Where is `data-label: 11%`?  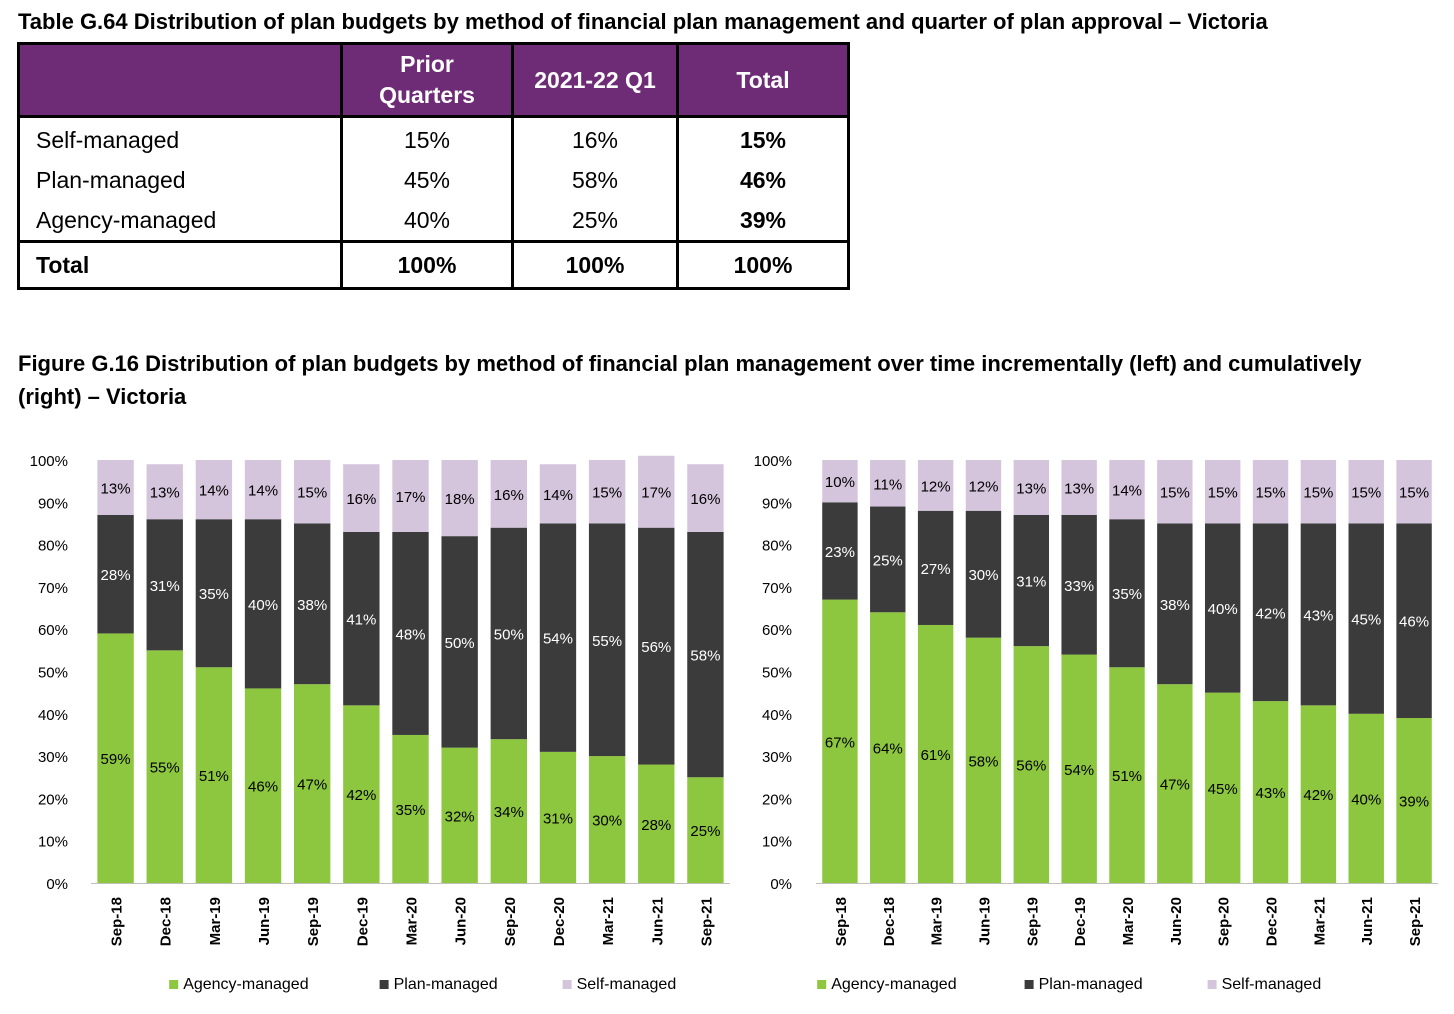 data-label: 11% is located at coordinates (887, 484).